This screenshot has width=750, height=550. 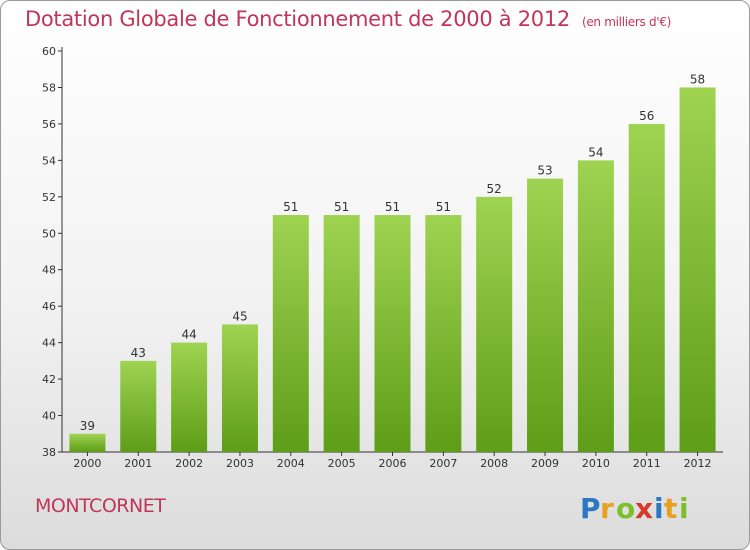 What do you see at coordinates (49, 51) in the screenshot?
I see `y-tick-label: 60` at bounding box center [49, 51].